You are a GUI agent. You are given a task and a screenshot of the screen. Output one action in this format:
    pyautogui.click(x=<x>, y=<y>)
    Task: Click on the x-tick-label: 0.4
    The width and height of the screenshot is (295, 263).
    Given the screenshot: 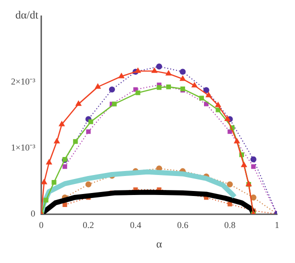 What is the action you would take?
    pyautogui.click(x=136, y=225)
    